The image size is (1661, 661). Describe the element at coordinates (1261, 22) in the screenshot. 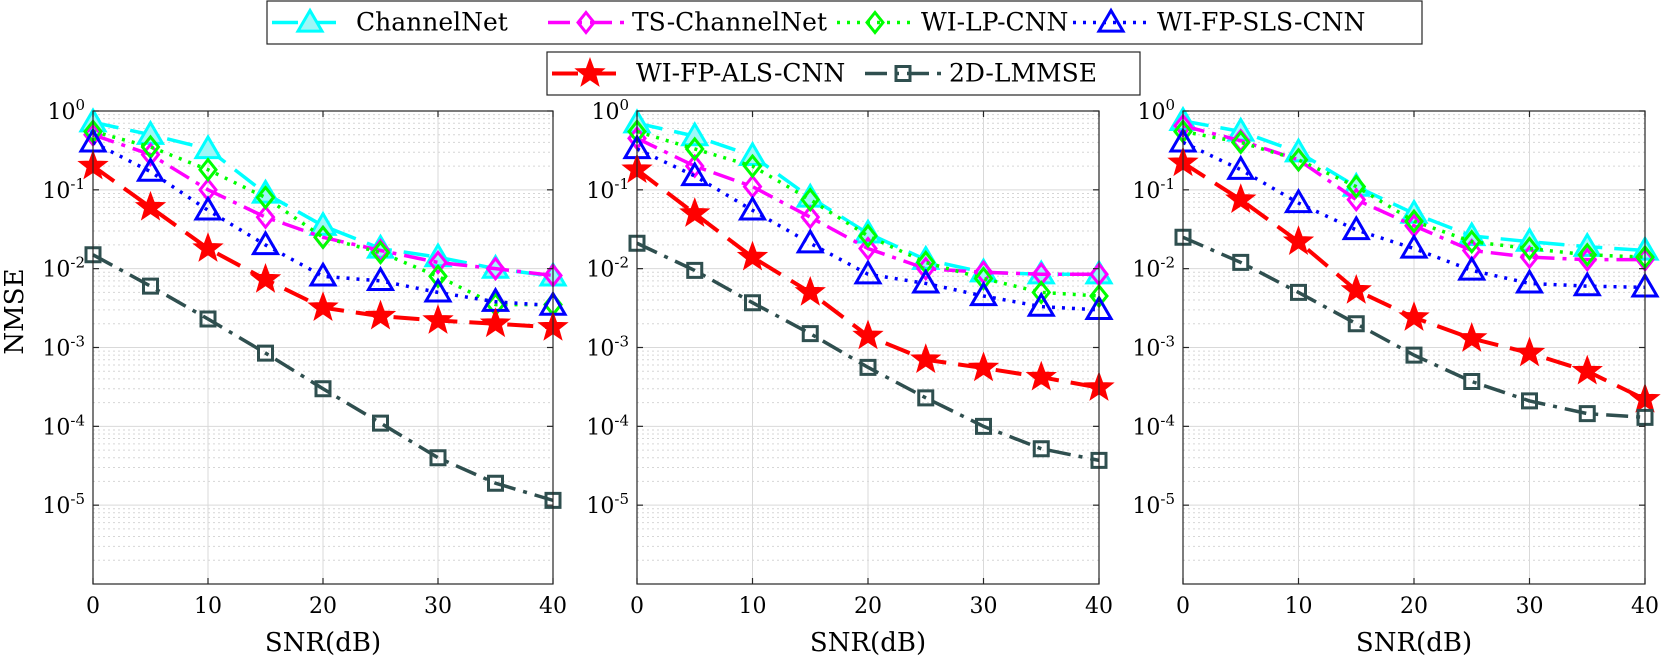

I see `legend-entry-label: WI-FP-SLS-CNN` at that location.